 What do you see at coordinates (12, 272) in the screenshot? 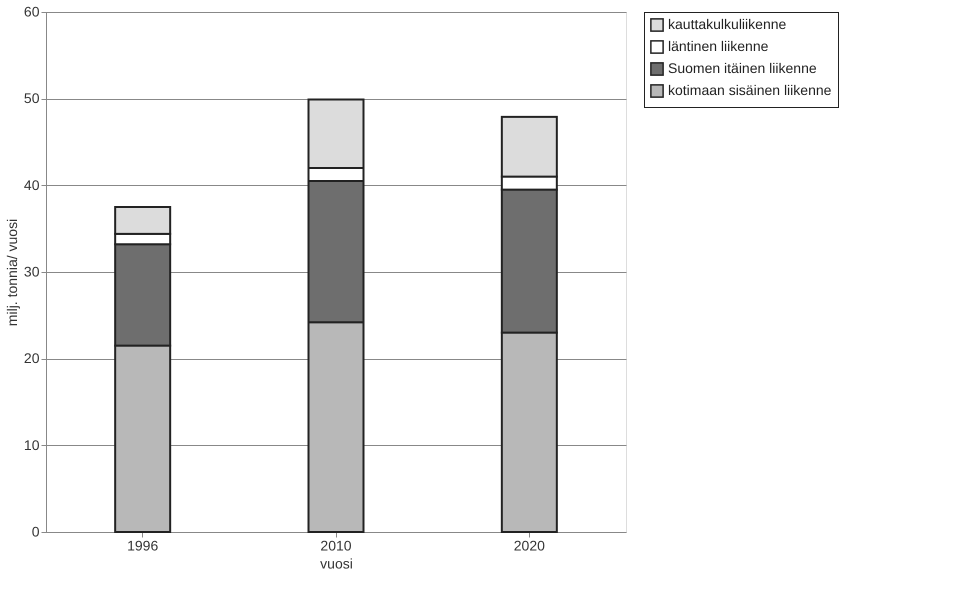
I see `y-axis-title: milj. tonnia/ vuosi` at bounding box center [12, 272].